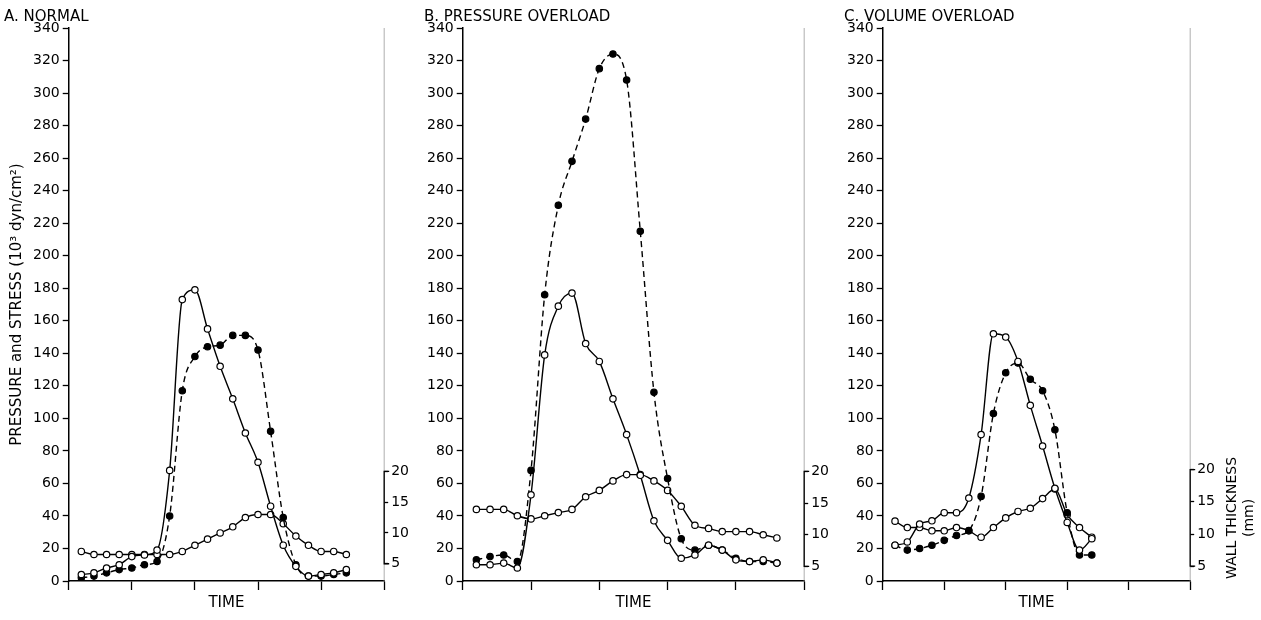  Describe the element at coordinates (1239, 517) in the screenshot. I see `y2-axis-title: WALL THICKNESS (mm)` at that location.